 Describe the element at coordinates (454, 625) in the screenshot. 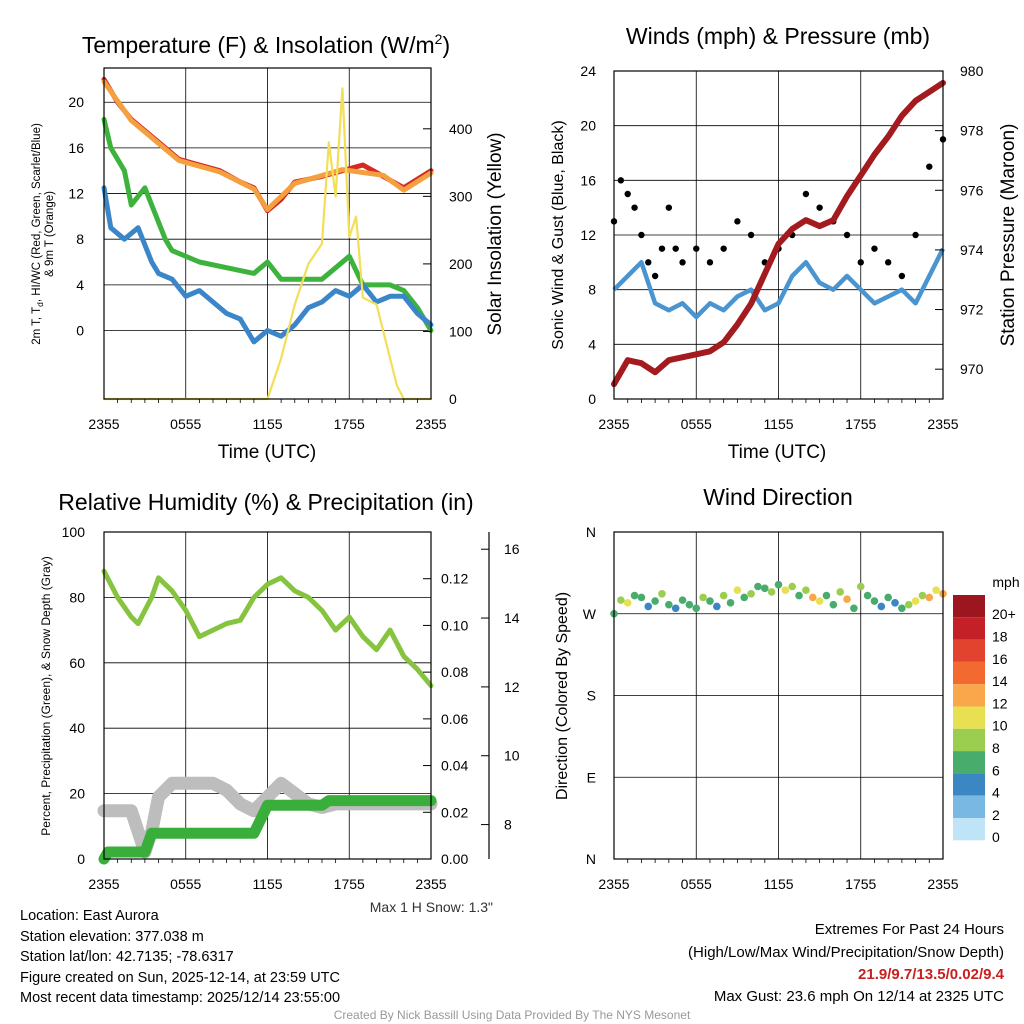

I see `y-right-tick-label: 0.10` at that location.